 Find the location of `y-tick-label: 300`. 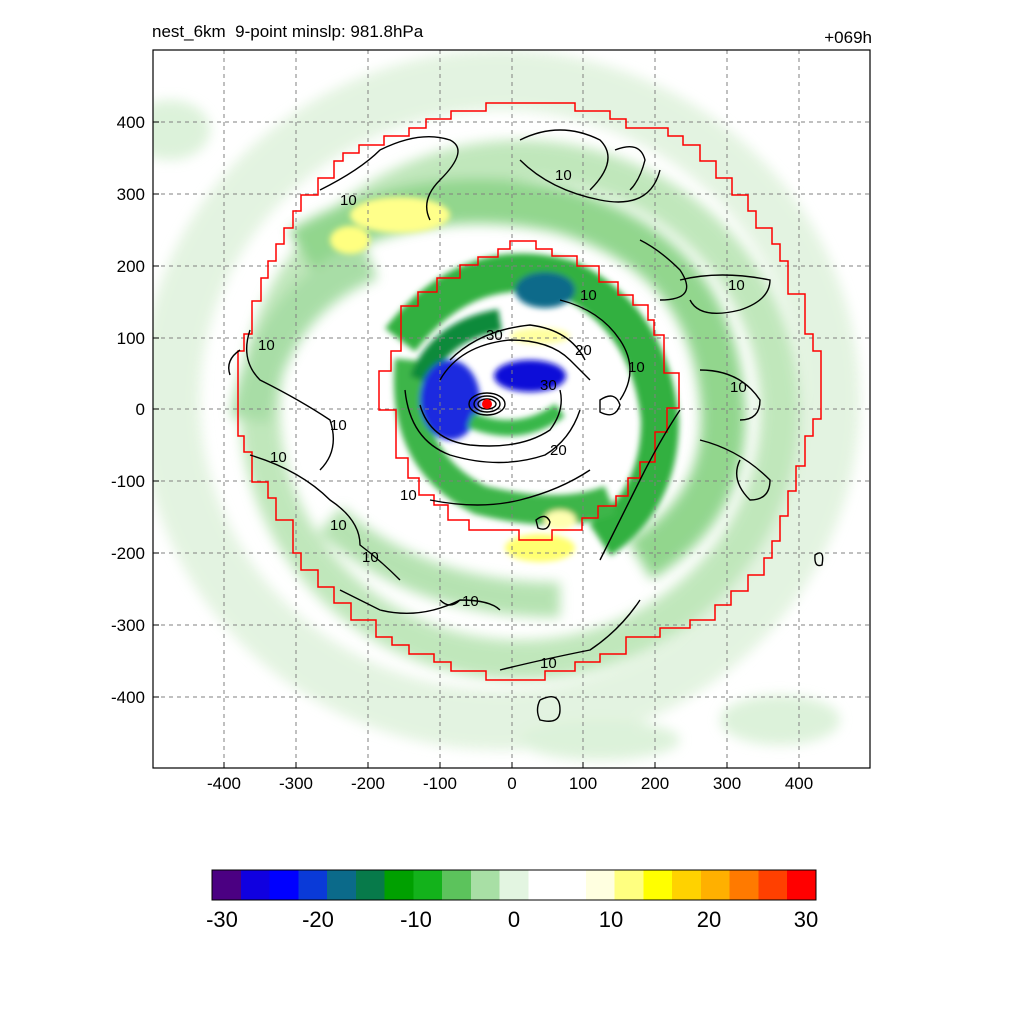

y-tick-label: 300 is located at coordinates (131, 194).